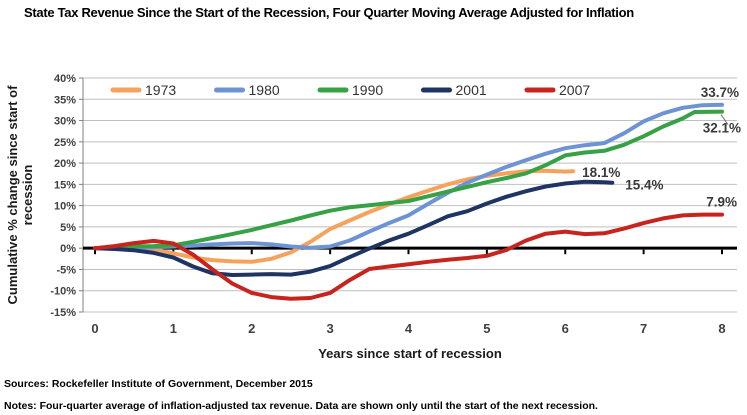 The height and width of the screenshot is (415, 747). I want to click on end-label-1980: 33.7%, so click(720, 92).